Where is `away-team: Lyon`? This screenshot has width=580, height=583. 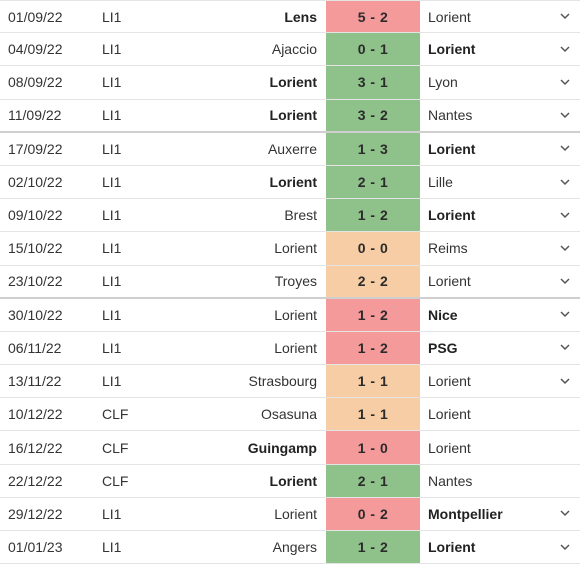
away-team: Lyon is located at coordinates (443, 82).